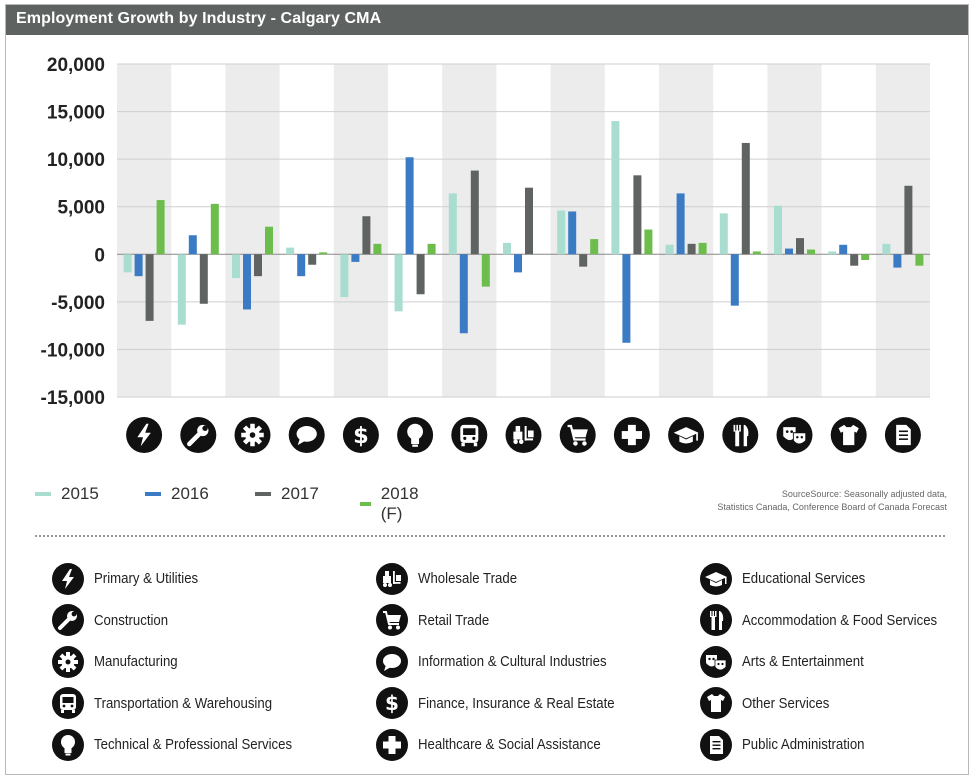 The height and width of the screenshot is (780, 975). I want to click on legend-swatch-2016, so click(153, 494).